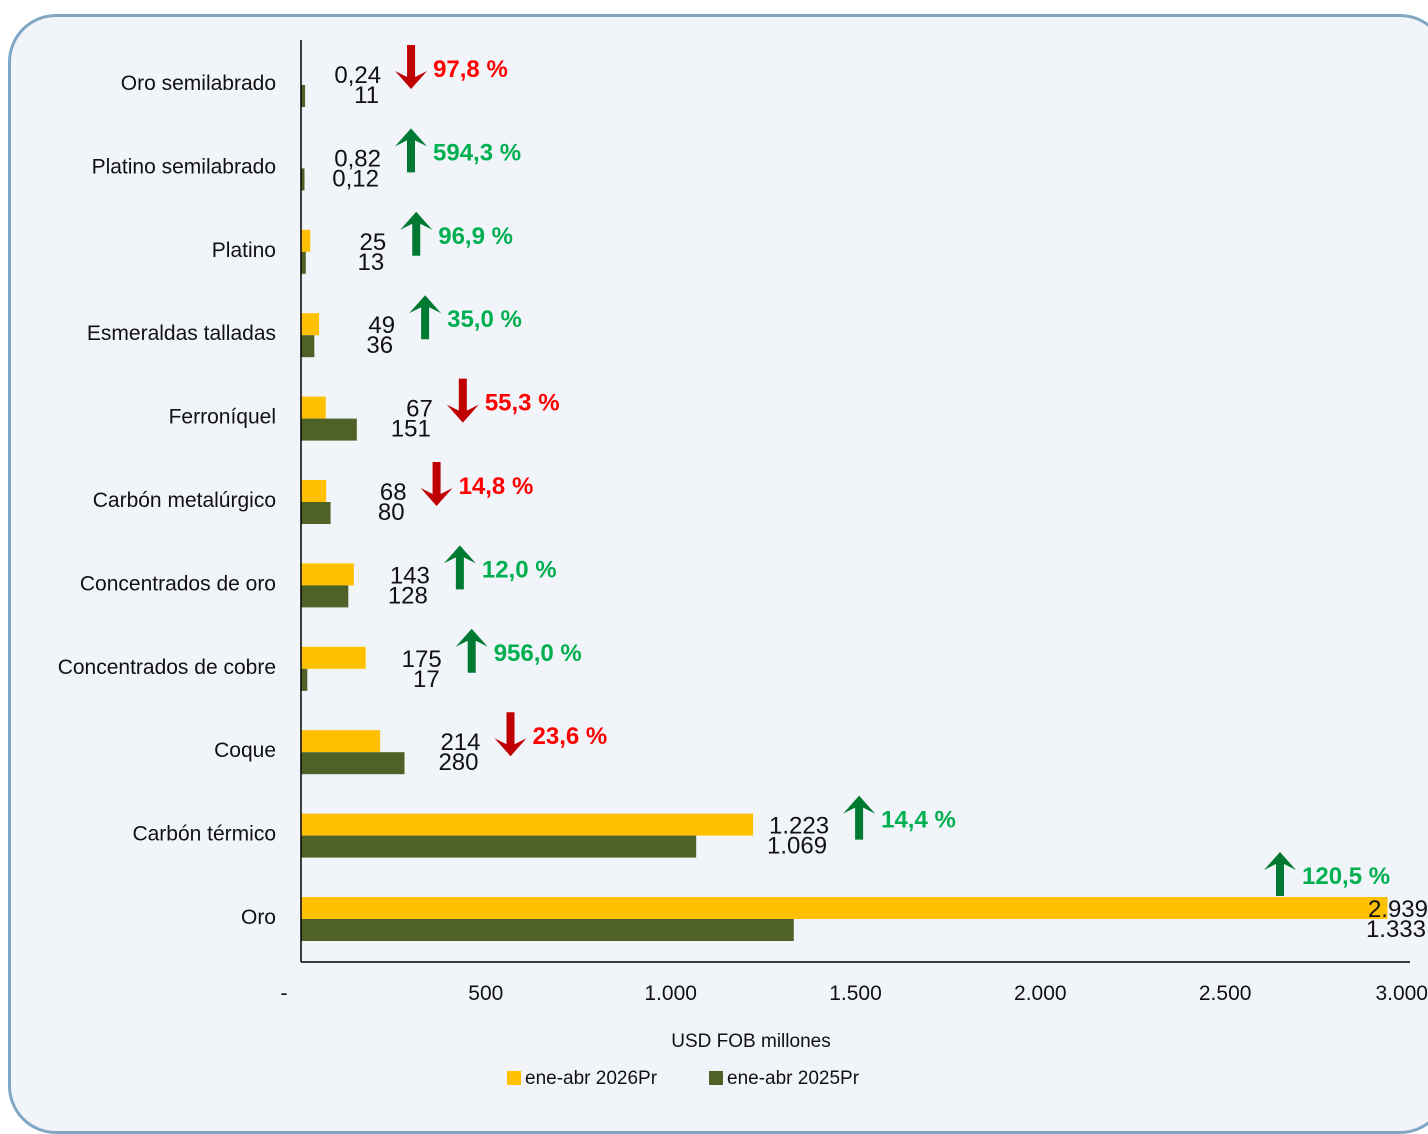 The image size is (1428, 1134). Describe the element at coordinates (793, 1078) in the screenshot. I see `legend-label-2025: ene-abr 2025Pr` at that location.